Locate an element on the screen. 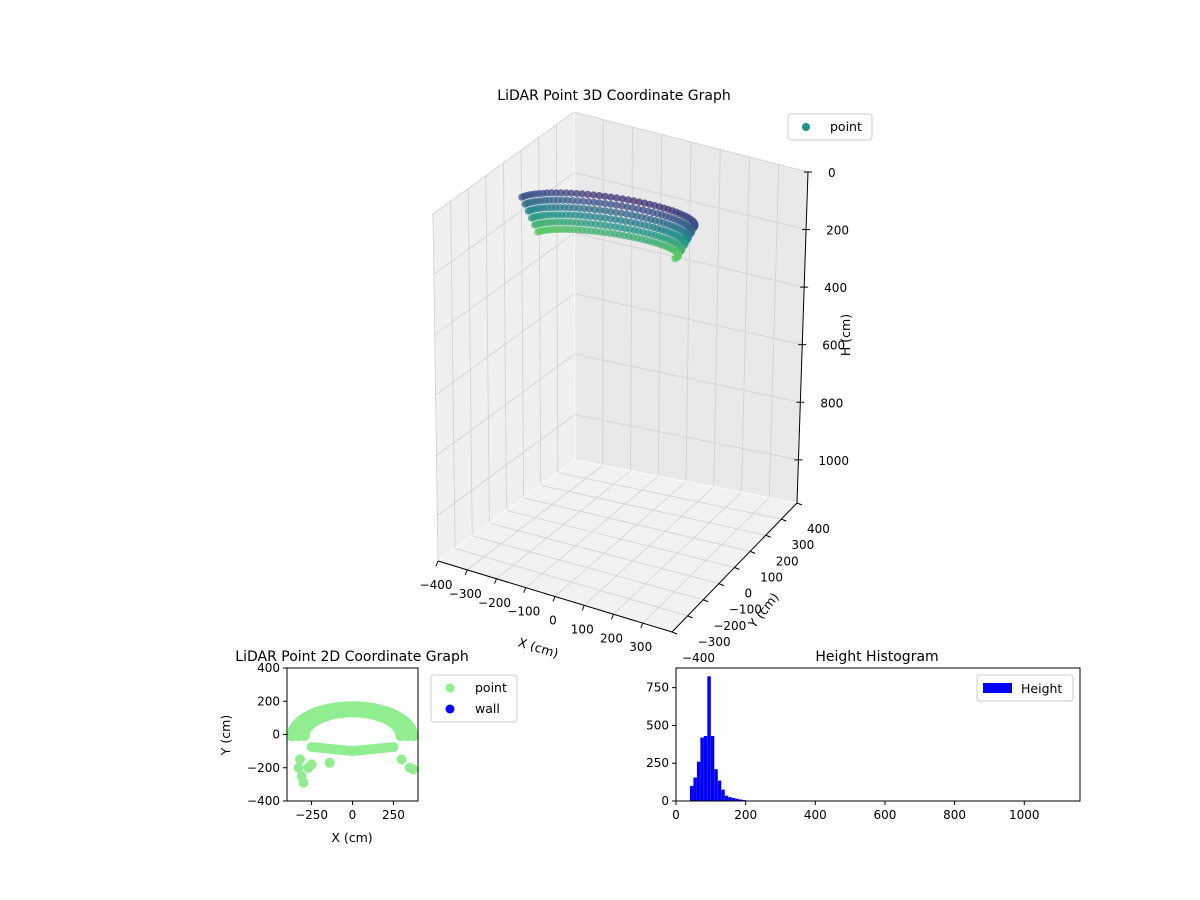 The image size is (1200, 900). legend-3d: point is located at coordinates (830, 127).